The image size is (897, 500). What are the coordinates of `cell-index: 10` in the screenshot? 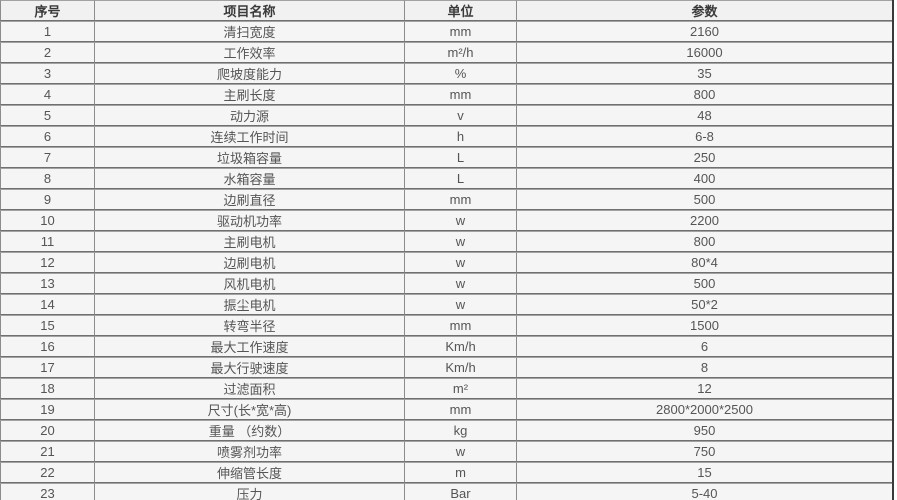 It's located at (47, 220).